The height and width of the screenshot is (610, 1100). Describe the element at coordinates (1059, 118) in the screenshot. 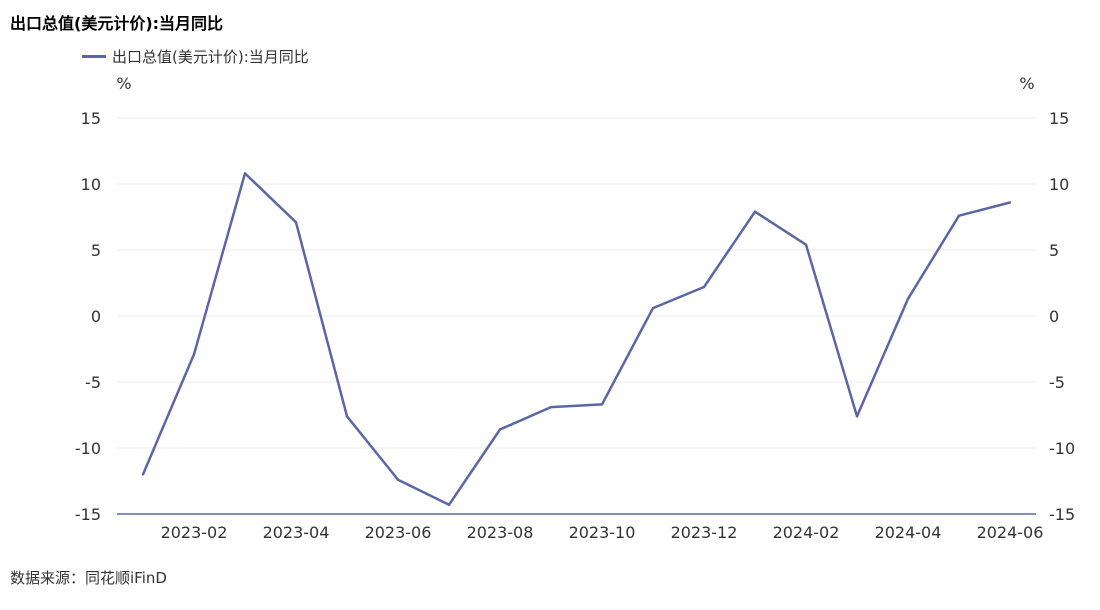

I see `y-tick-label-right: 15` at that location.